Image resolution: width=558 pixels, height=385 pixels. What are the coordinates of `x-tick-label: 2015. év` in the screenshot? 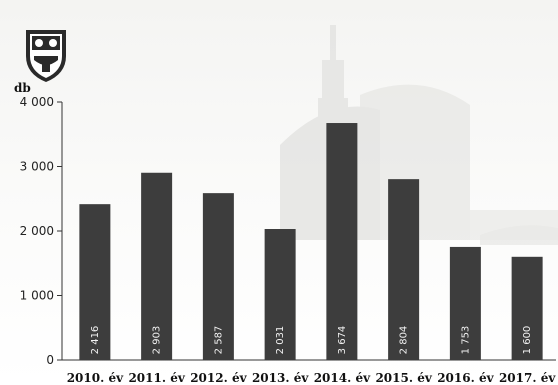 It's located at (403, 378).